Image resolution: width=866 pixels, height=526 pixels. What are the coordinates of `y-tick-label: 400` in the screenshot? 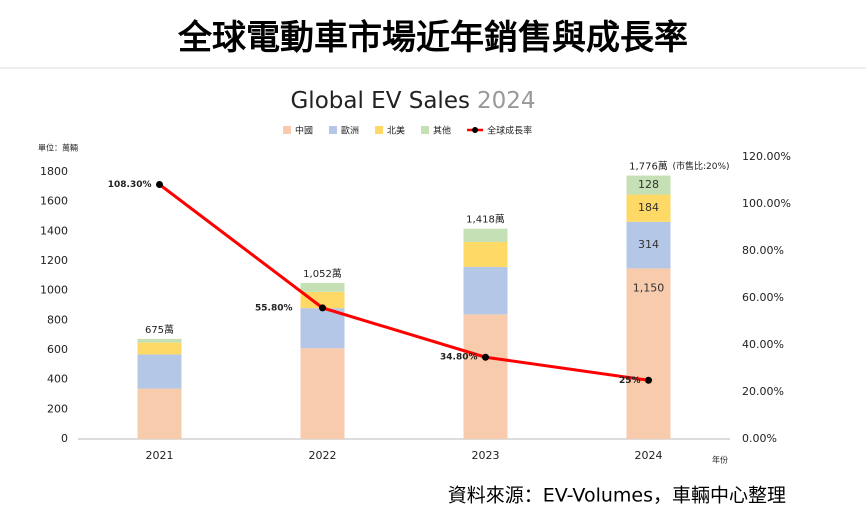 It's located at (57, 379).